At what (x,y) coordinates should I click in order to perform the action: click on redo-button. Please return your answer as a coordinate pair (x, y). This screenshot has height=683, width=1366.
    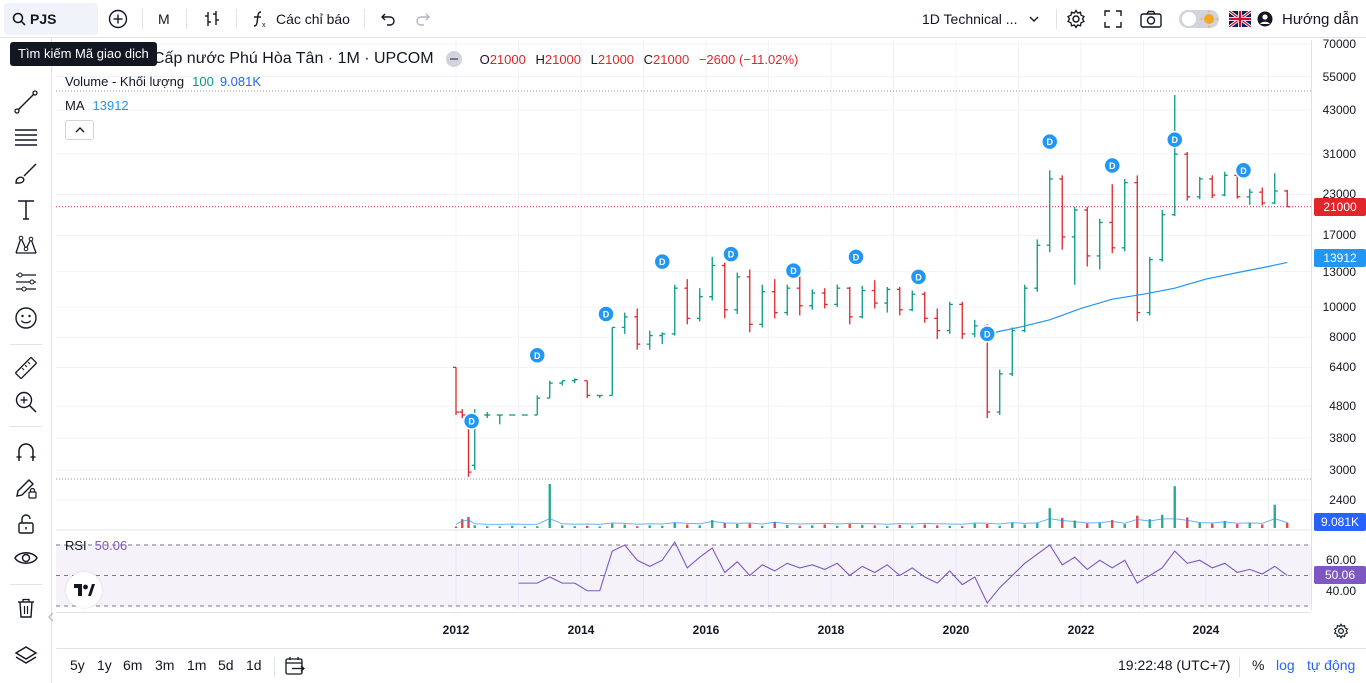
    Looking at the image, I should click on (424, 19).